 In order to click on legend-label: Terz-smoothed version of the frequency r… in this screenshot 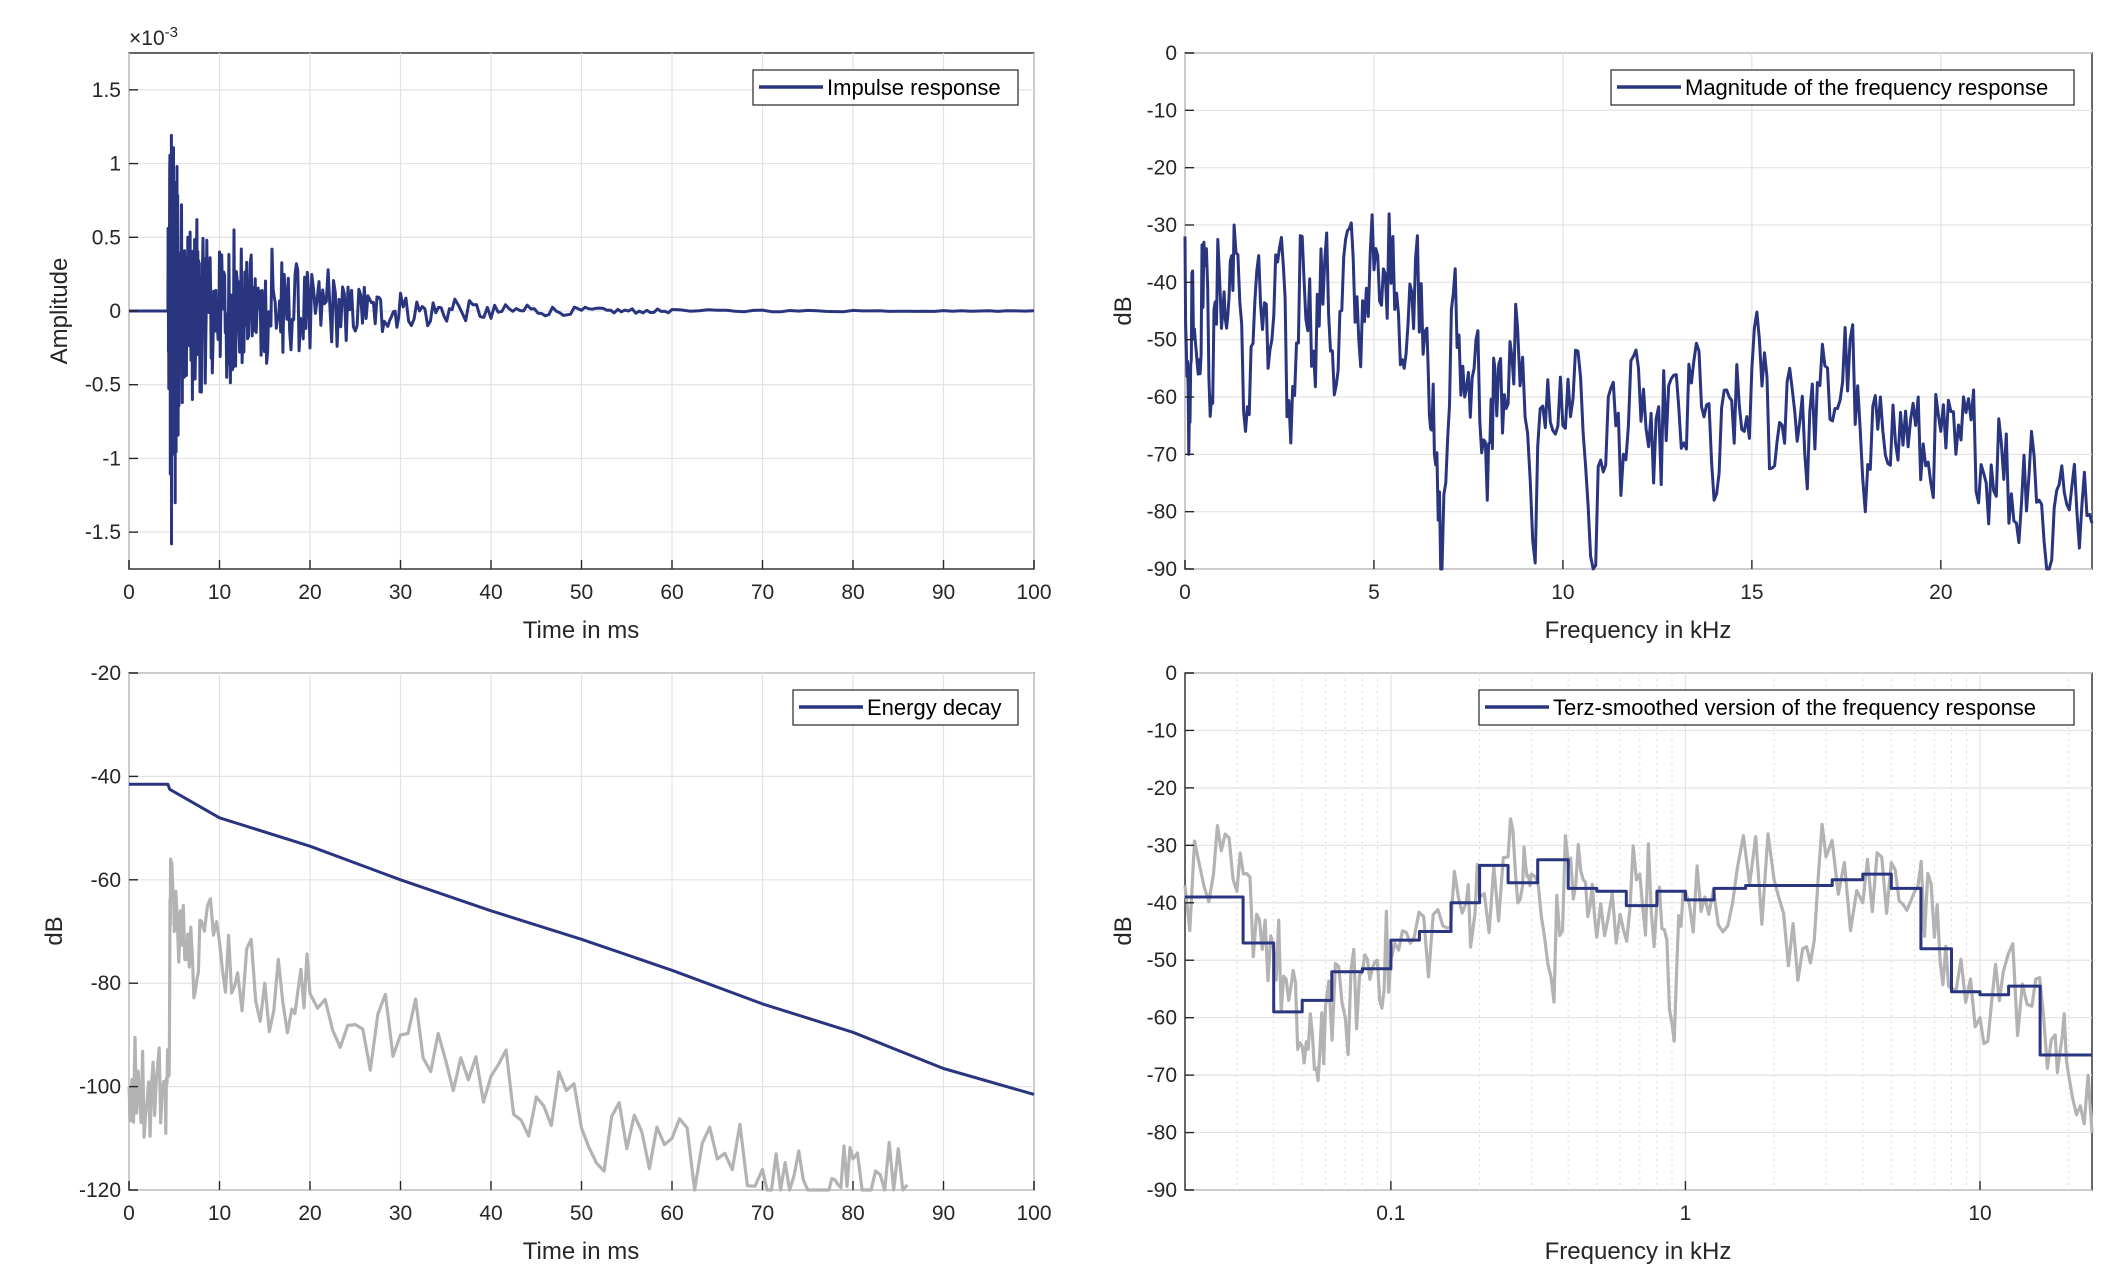, I will do `click(1794, 707)`.